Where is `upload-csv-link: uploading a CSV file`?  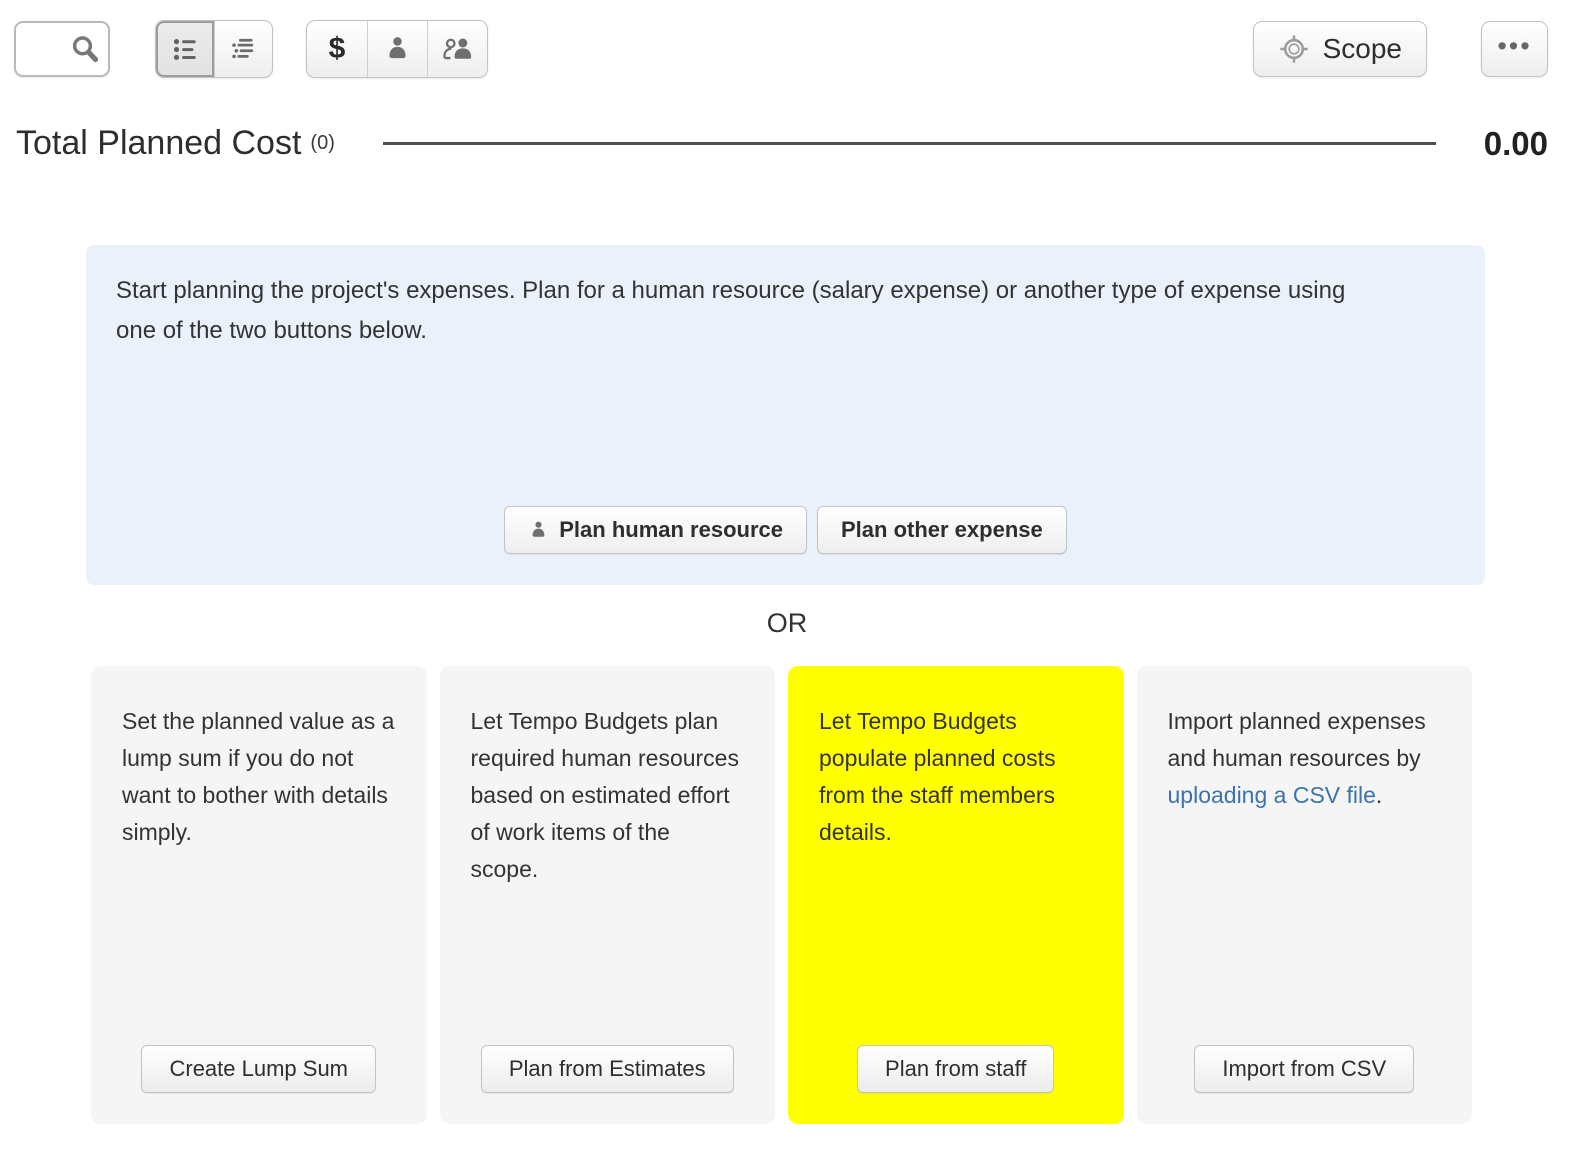
upload-csv-link: uploading a CSV file is located at coordinates (1271, 795).